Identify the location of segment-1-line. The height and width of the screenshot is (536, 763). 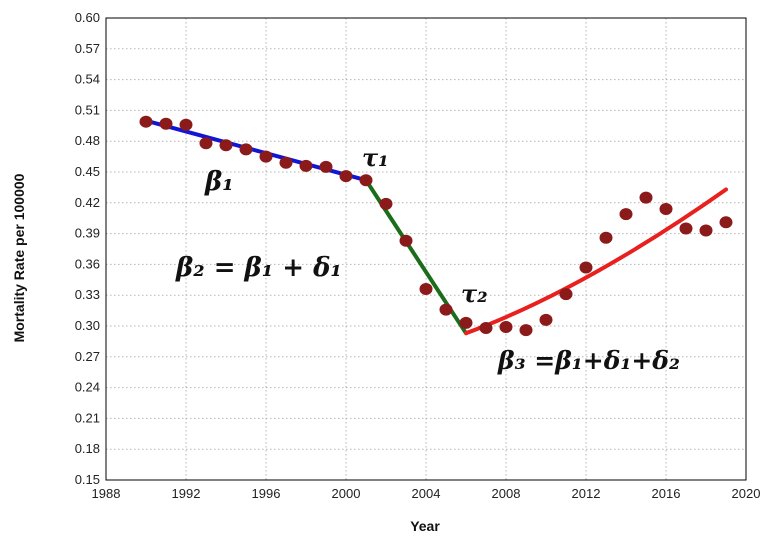
(256, 150).